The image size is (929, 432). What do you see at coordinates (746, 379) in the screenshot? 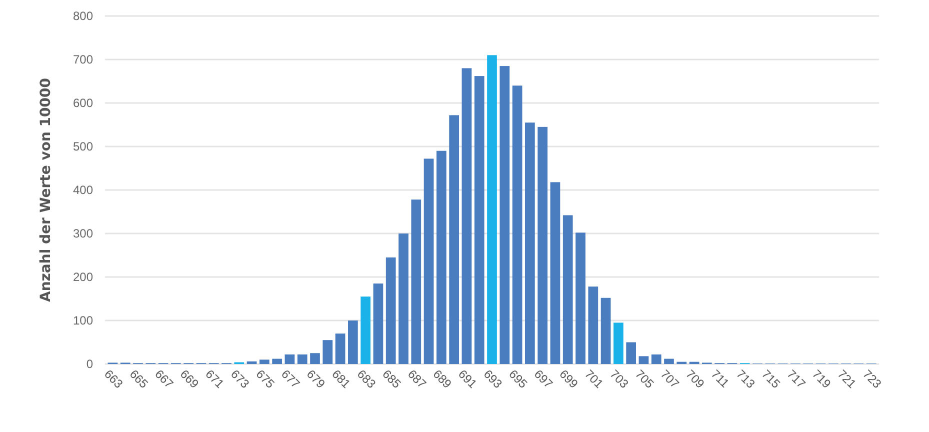
I see `x-tick-label: 713` at bounding box center [746, 379].